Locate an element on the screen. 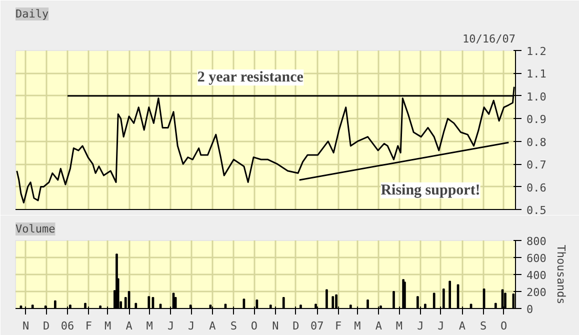  y-axis-title: Thousands is located at coordinates (561, 274).